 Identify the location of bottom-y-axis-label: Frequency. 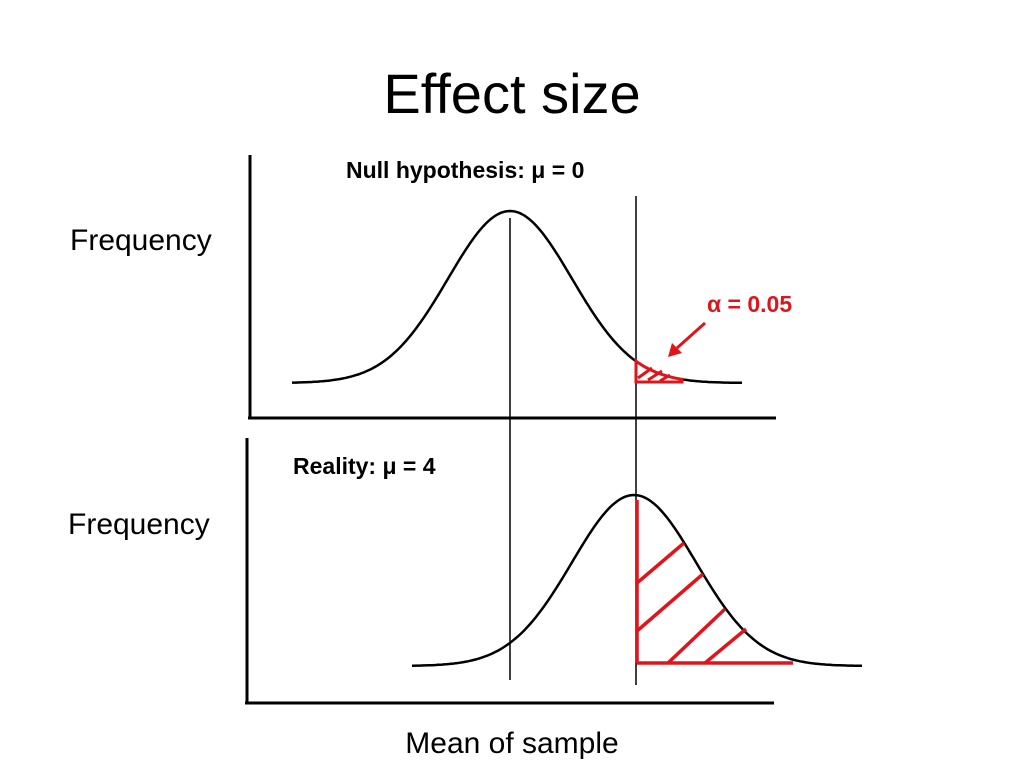
(139, 524).